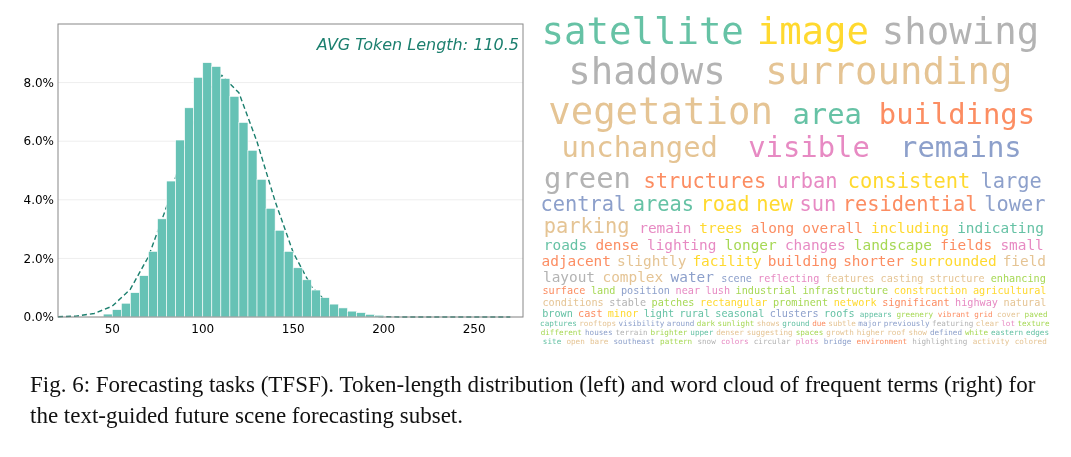 This screenshot has width=1071, height=457. What do you see at coordinates (1025, 302) in the screenshot?
I see `category-label: natural` at bounding box center [1025, 302].